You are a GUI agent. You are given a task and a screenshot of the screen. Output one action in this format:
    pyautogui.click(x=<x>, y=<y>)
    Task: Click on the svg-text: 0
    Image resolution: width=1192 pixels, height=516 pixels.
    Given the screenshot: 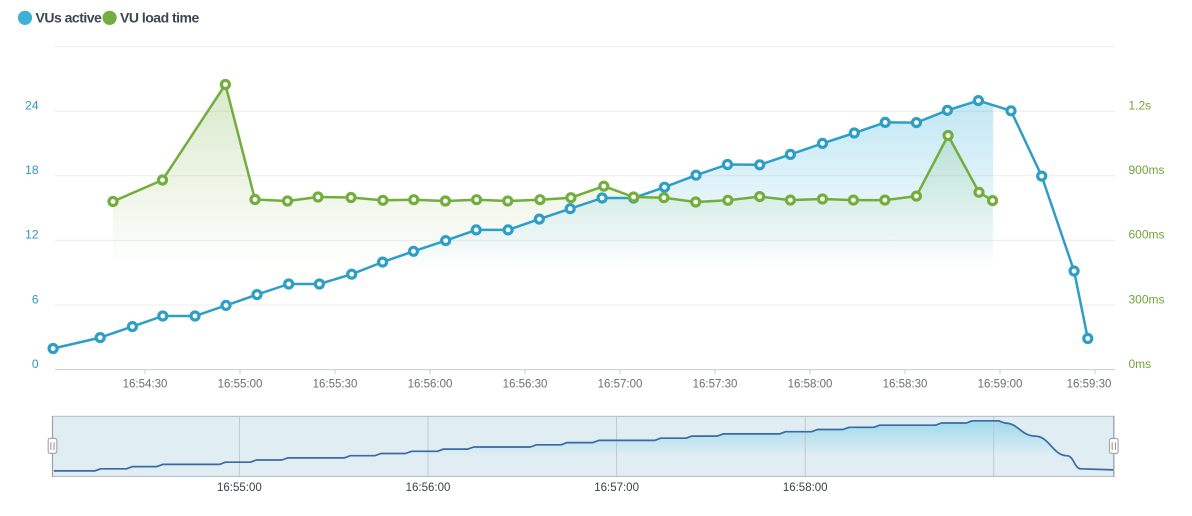 What is the action you would take?
    pyautogui.click(x=35, y=364)
    